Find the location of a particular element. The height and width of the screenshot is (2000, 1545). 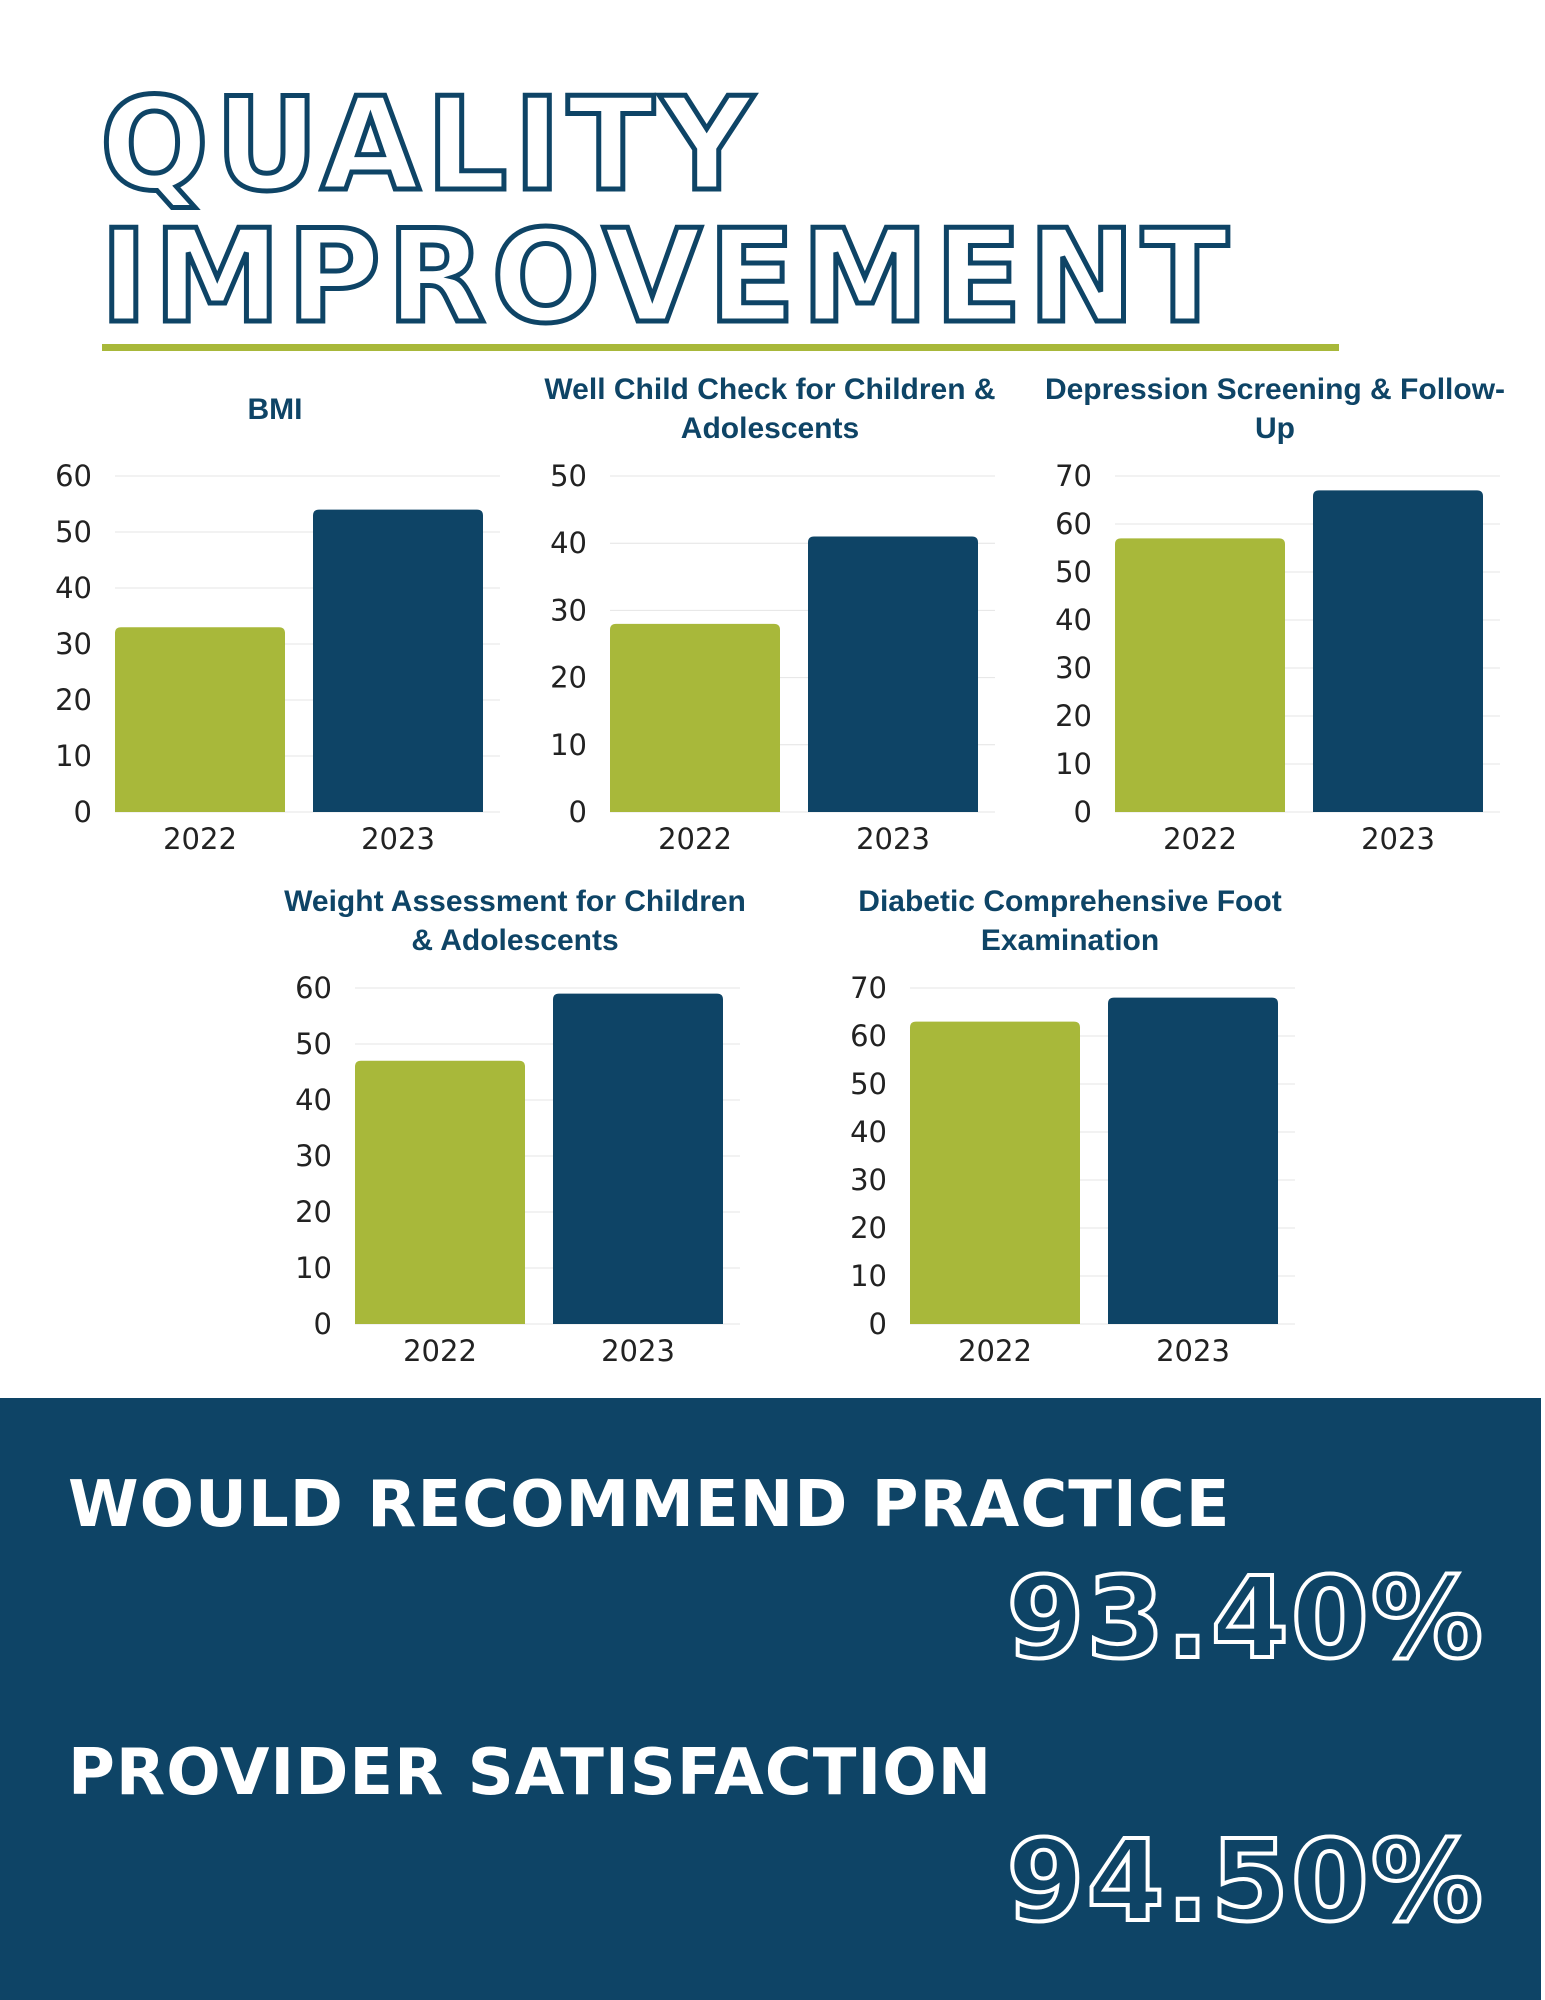

chart-title: Depression Screening & Follow-Up is located at coordinates (1275, 409).